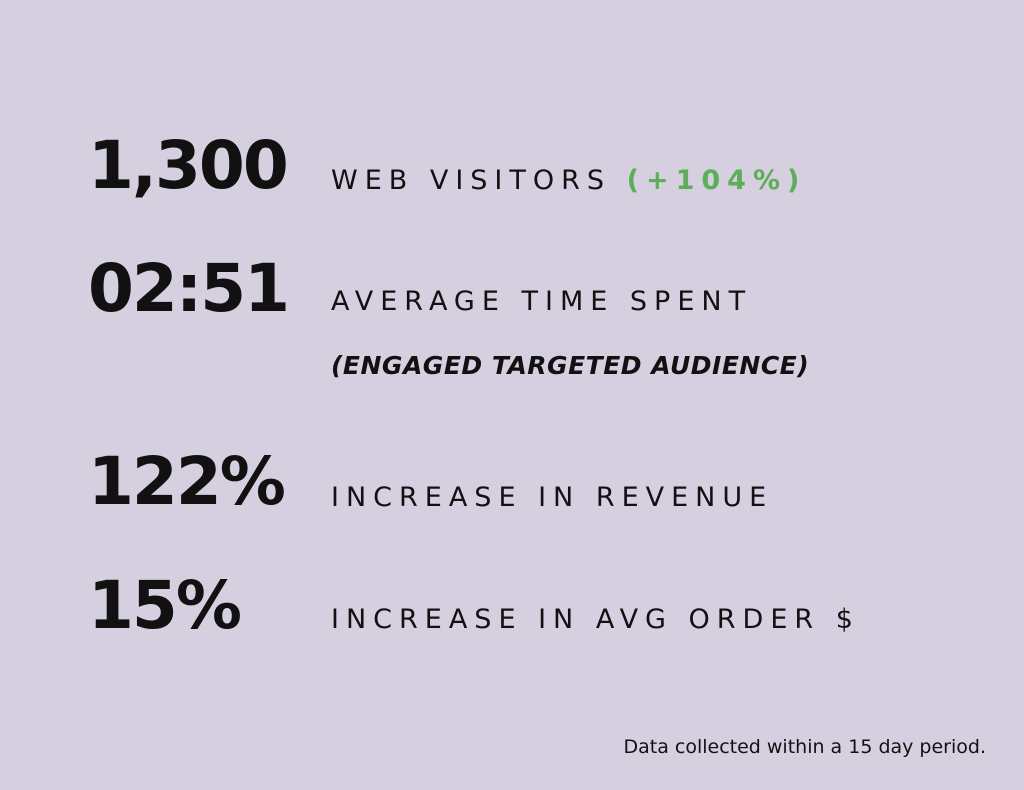 This screenshot has height=790, width=1024. What do you see at coordinates (165, 605) in the screenshot?
I see `avg-order-increase-value: 15%` at bounding box center [165, 605].